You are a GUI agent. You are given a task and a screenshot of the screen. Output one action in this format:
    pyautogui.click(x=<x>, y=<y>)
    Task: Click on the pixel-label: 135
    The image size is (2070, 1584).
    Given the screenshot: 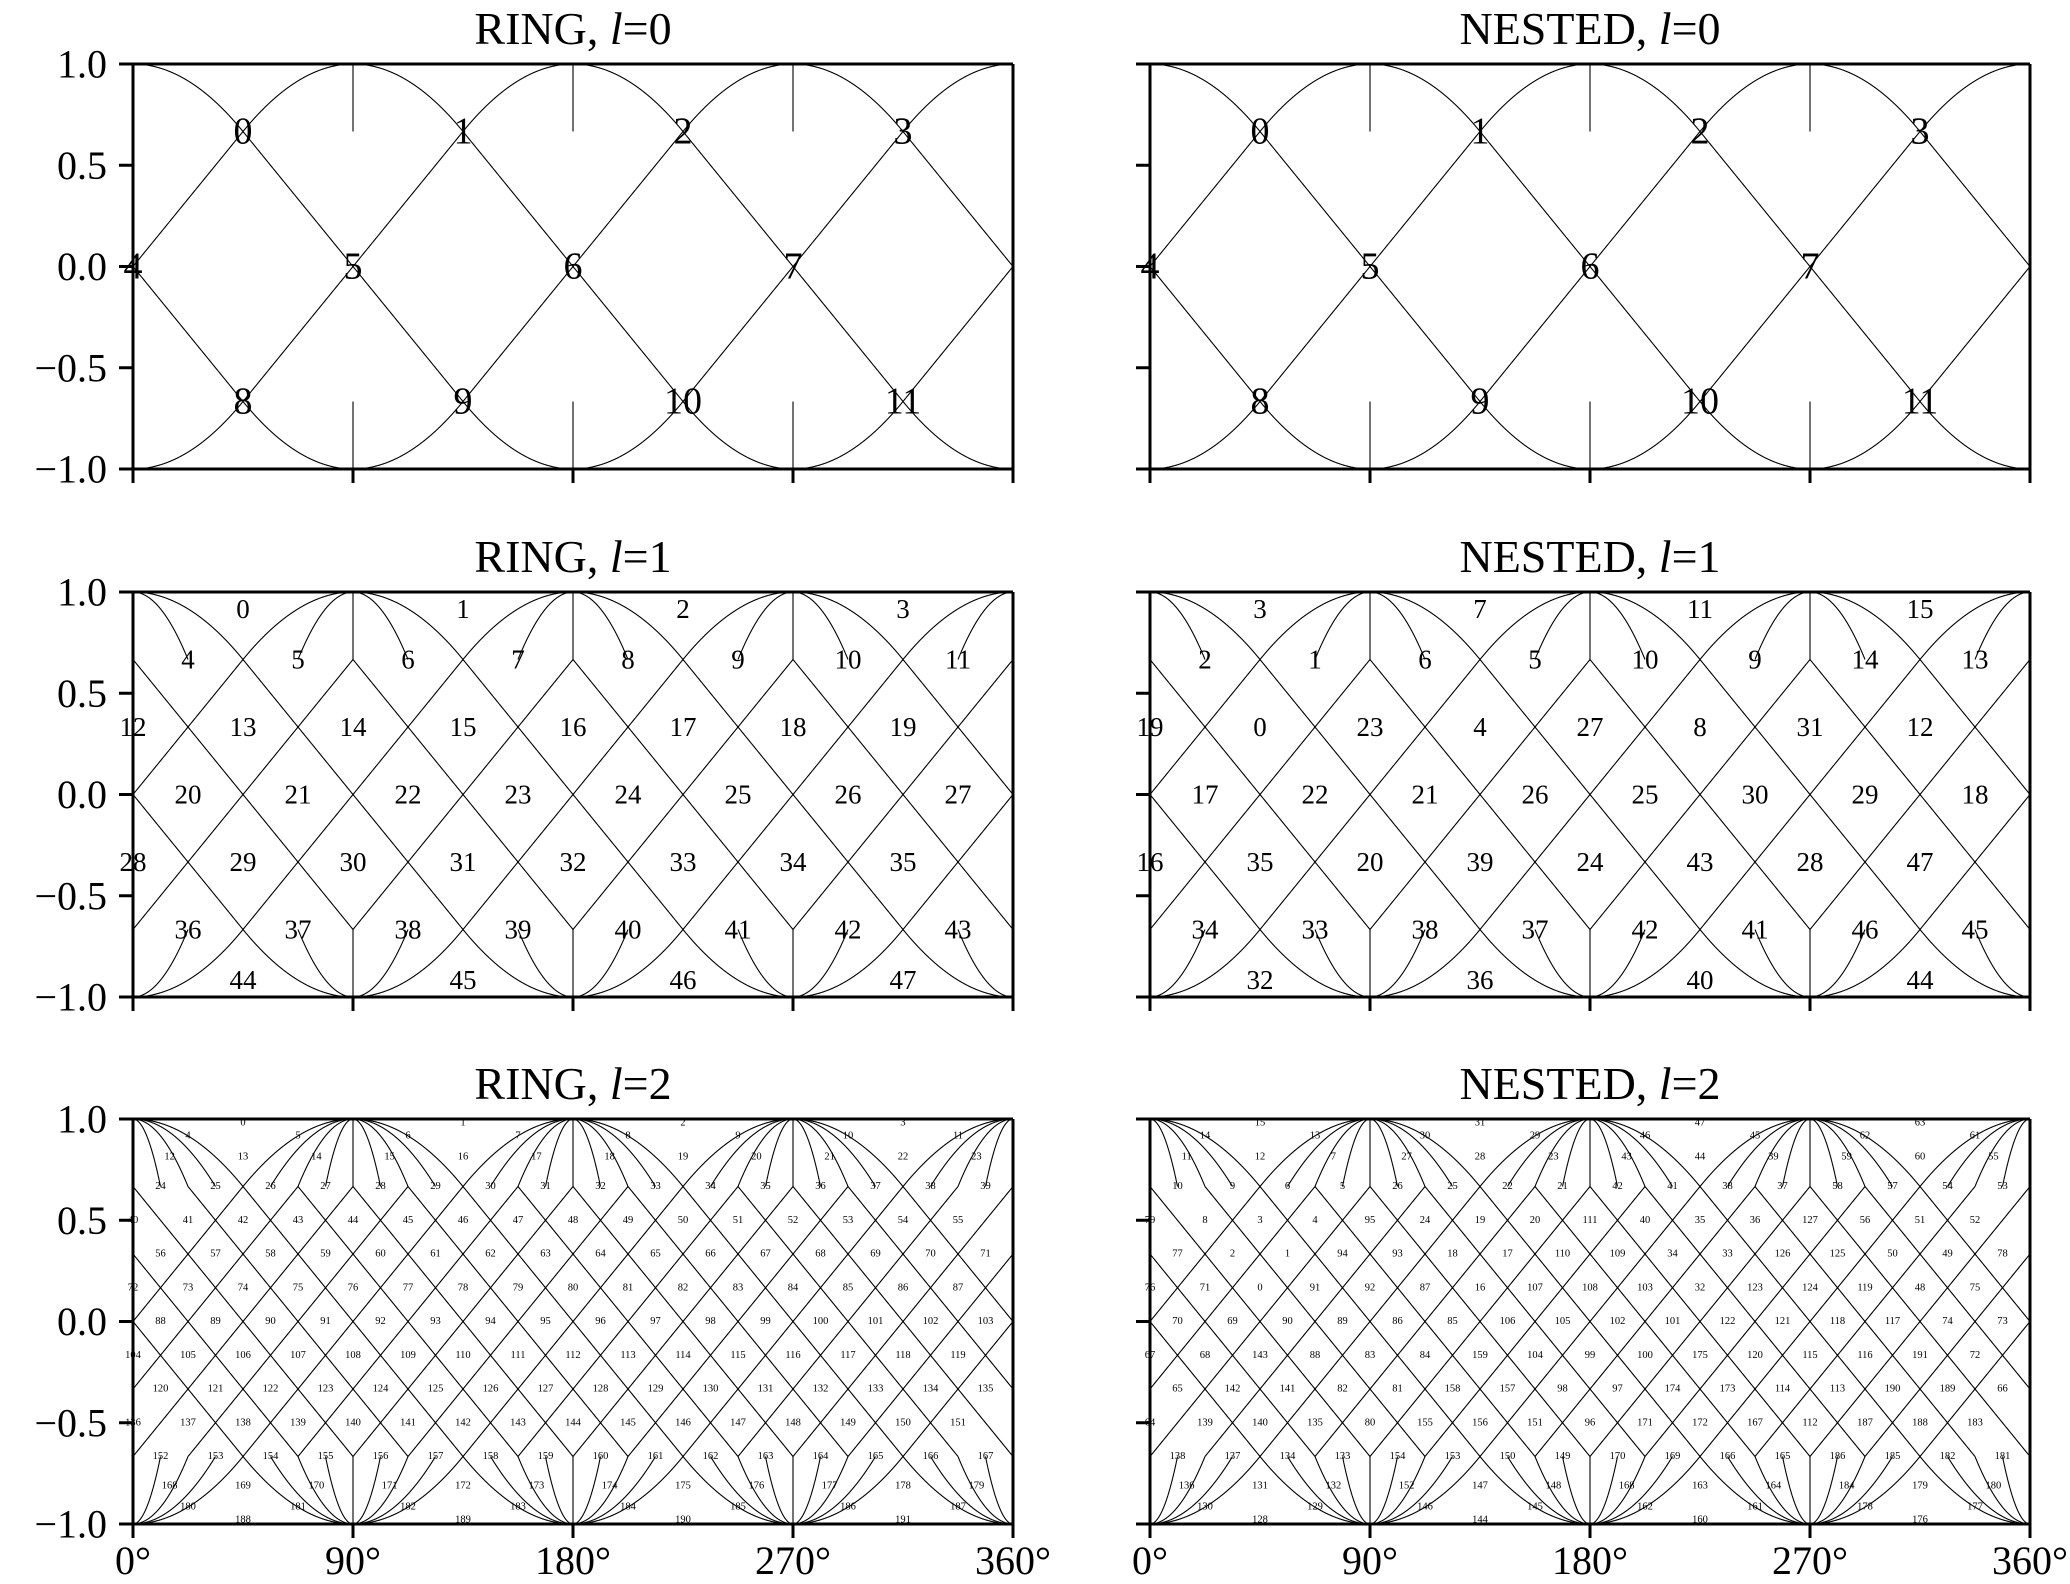 What is the action you would take?
    pyautogui.click(x=1315, y=1422)
    